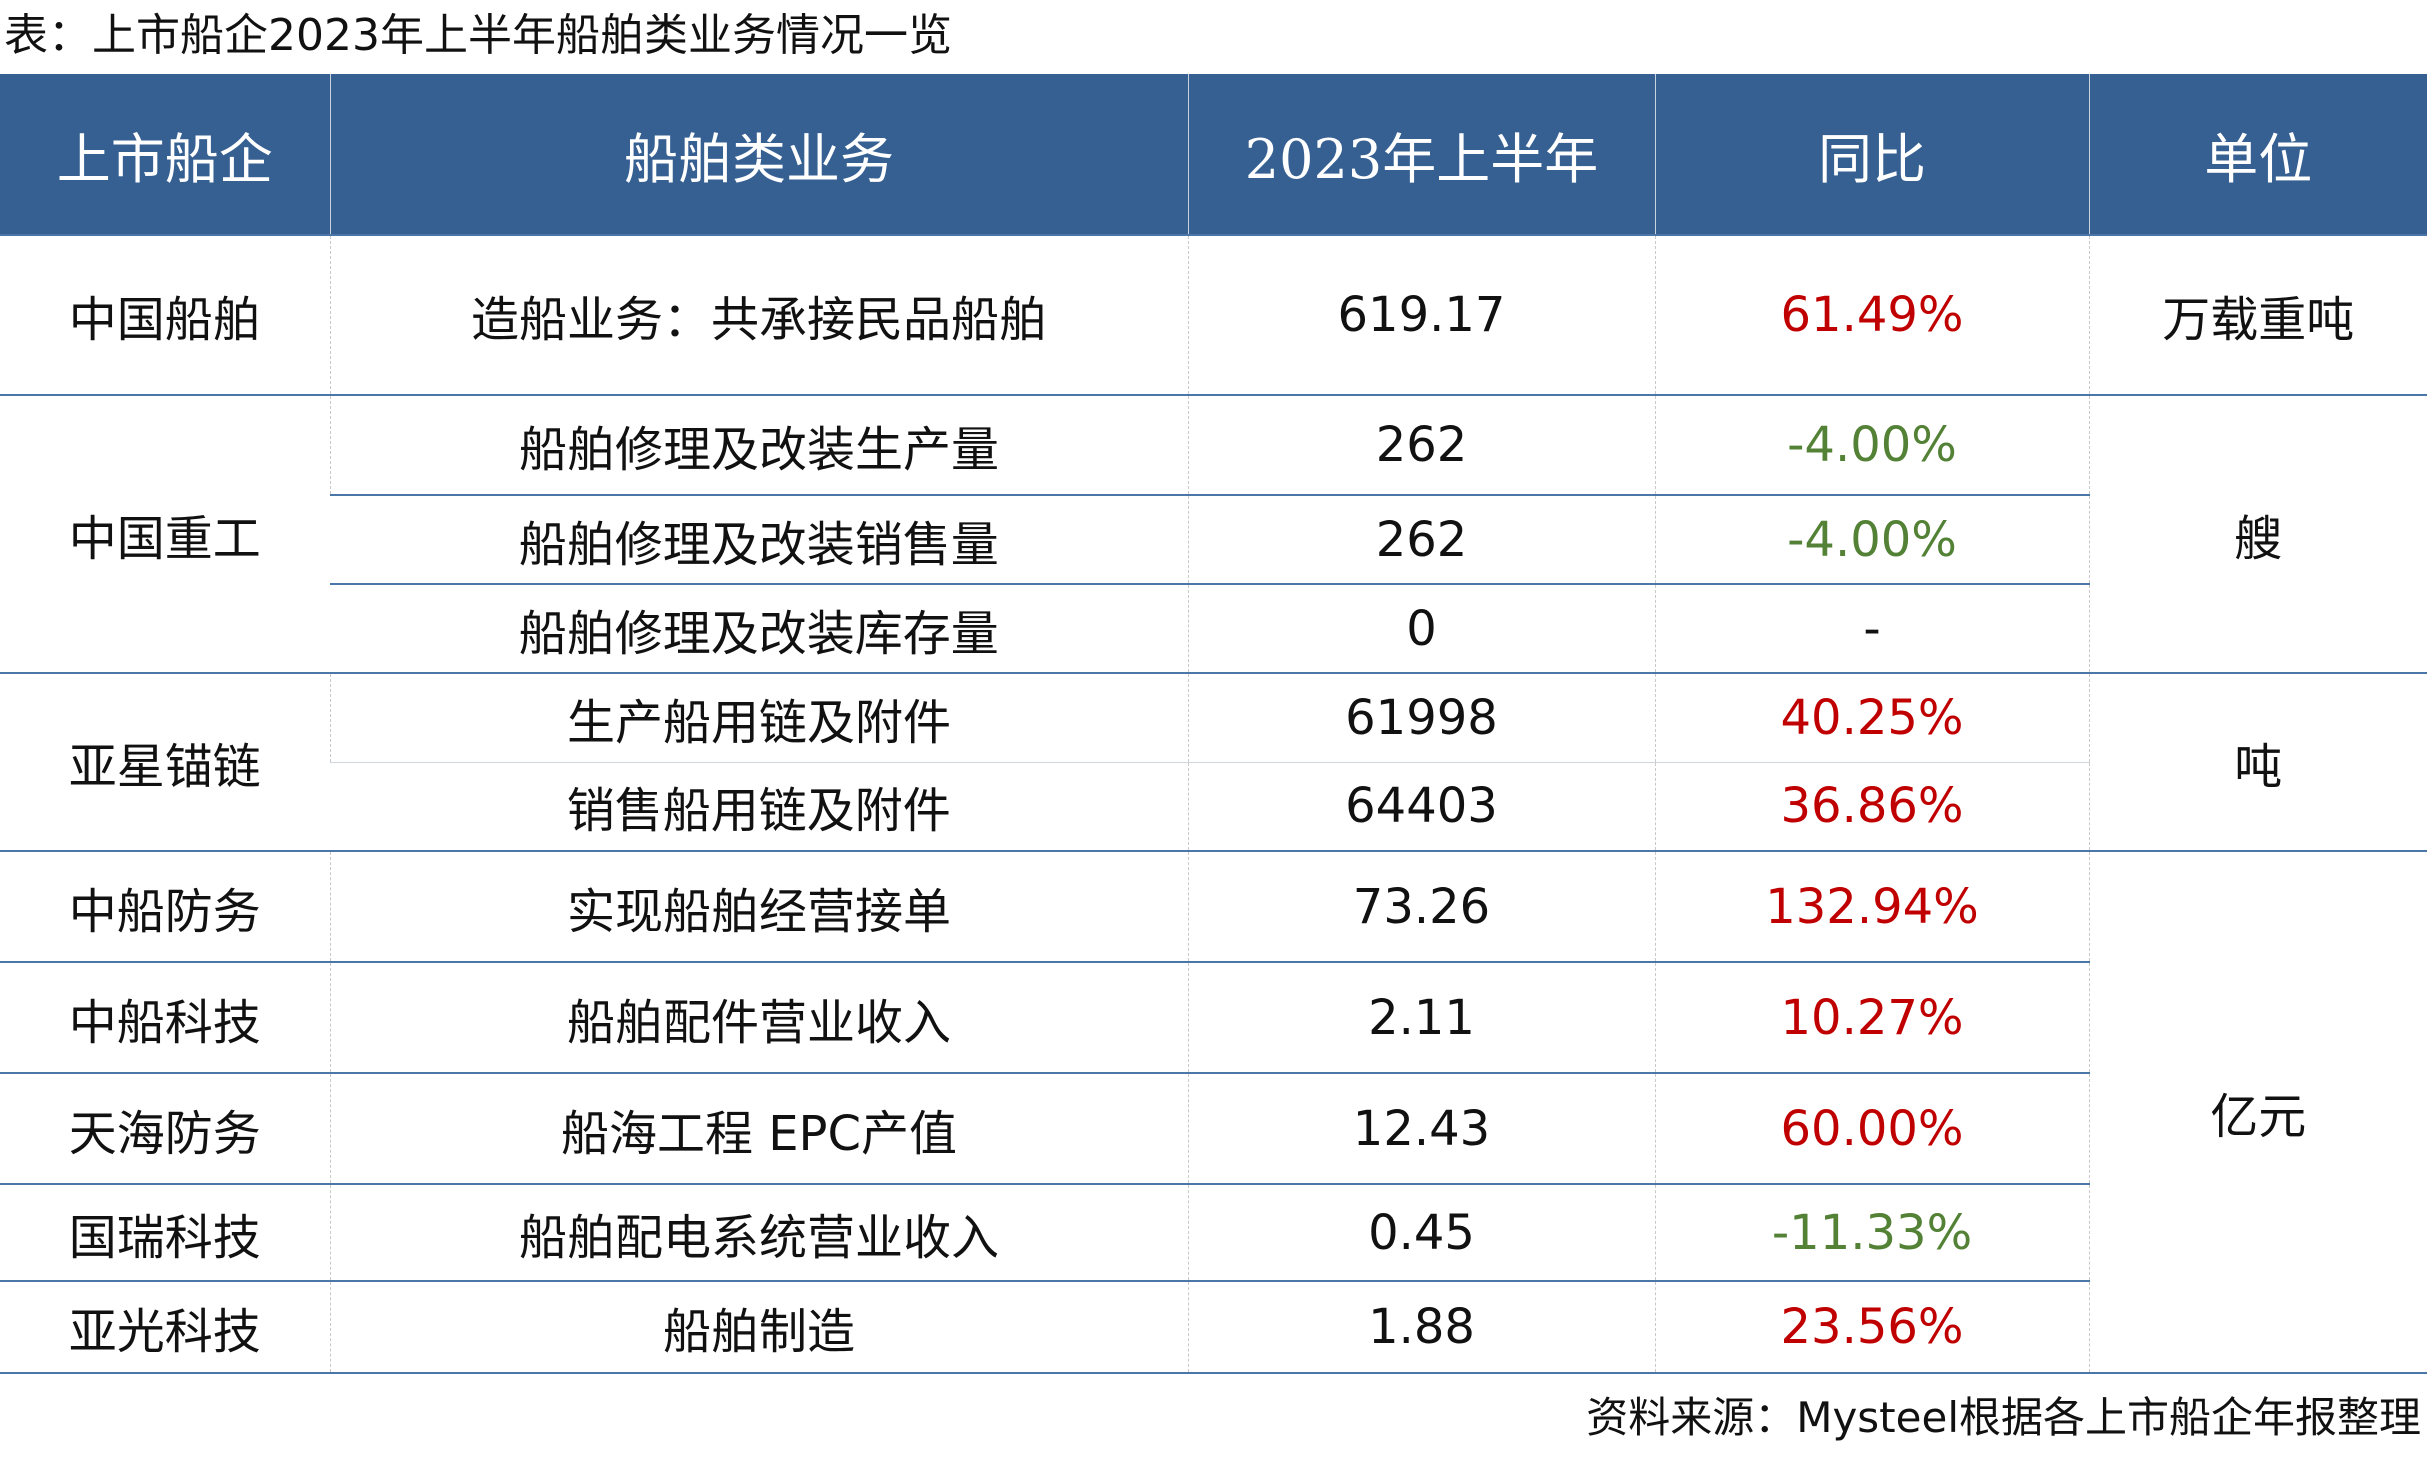 The height and width of the screenshot is (1462, 2427). I want to click on yoy-cell: 132.94%, so click(1871, 906).